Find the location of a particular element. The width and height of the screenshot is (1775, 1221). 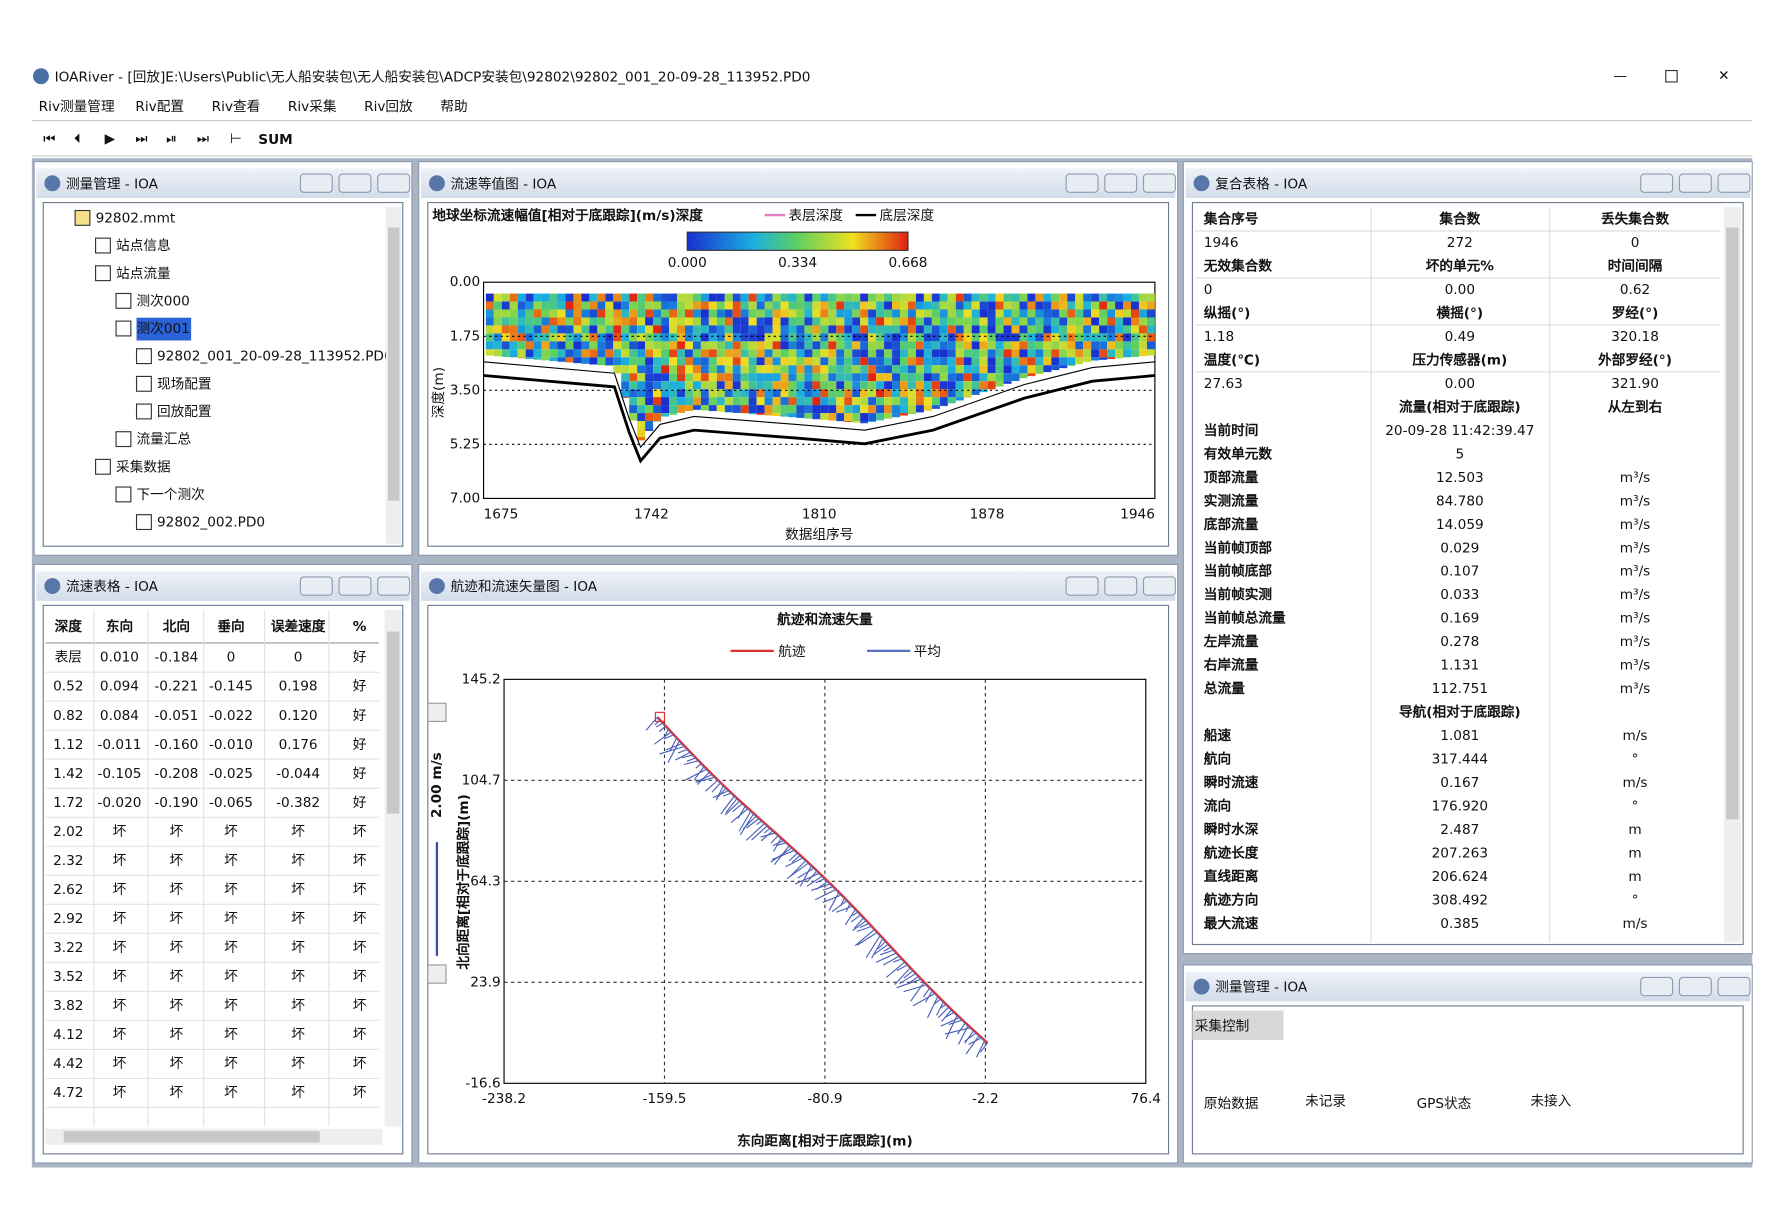

close-button: ✕ is located at coordinates (1723, 76).